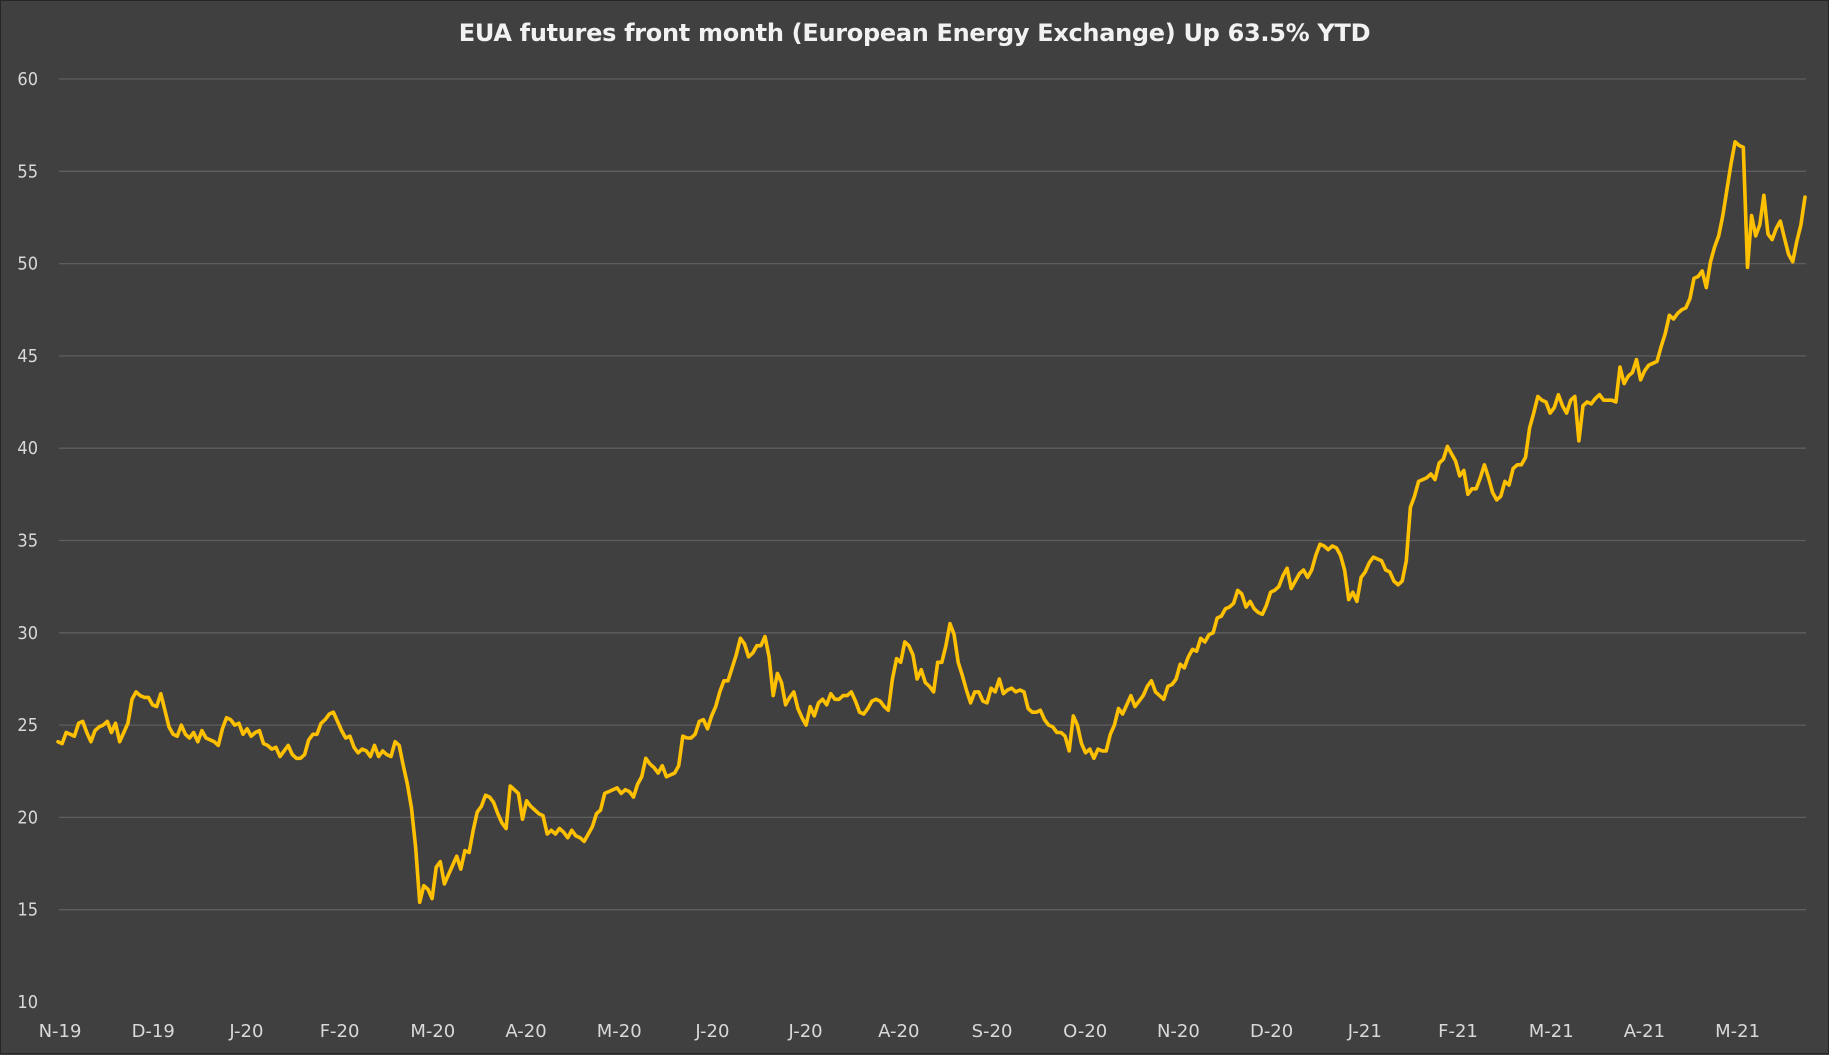 The height and width of the screenshot is (1055, 1829). I want to click on x-tick-label: D-20, so click(1271, 1031).